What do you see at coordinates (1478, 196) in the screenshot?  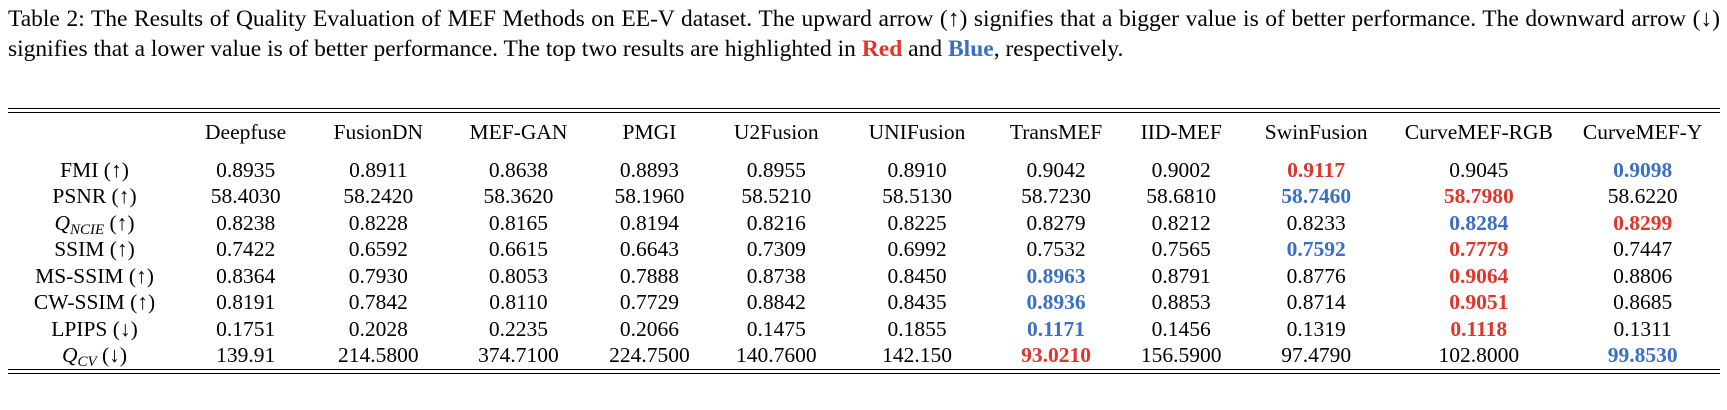 I see `table-cell: 58.7980` at bounding box center [1478, 196].